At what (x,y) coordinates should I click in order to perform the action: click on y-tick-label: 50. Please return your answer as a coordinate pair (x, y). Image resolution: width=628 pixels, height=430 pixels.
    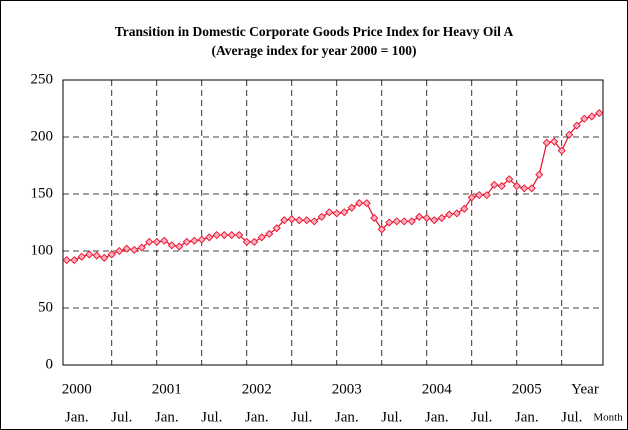
    Looking at the image, I should click on (45, 307).